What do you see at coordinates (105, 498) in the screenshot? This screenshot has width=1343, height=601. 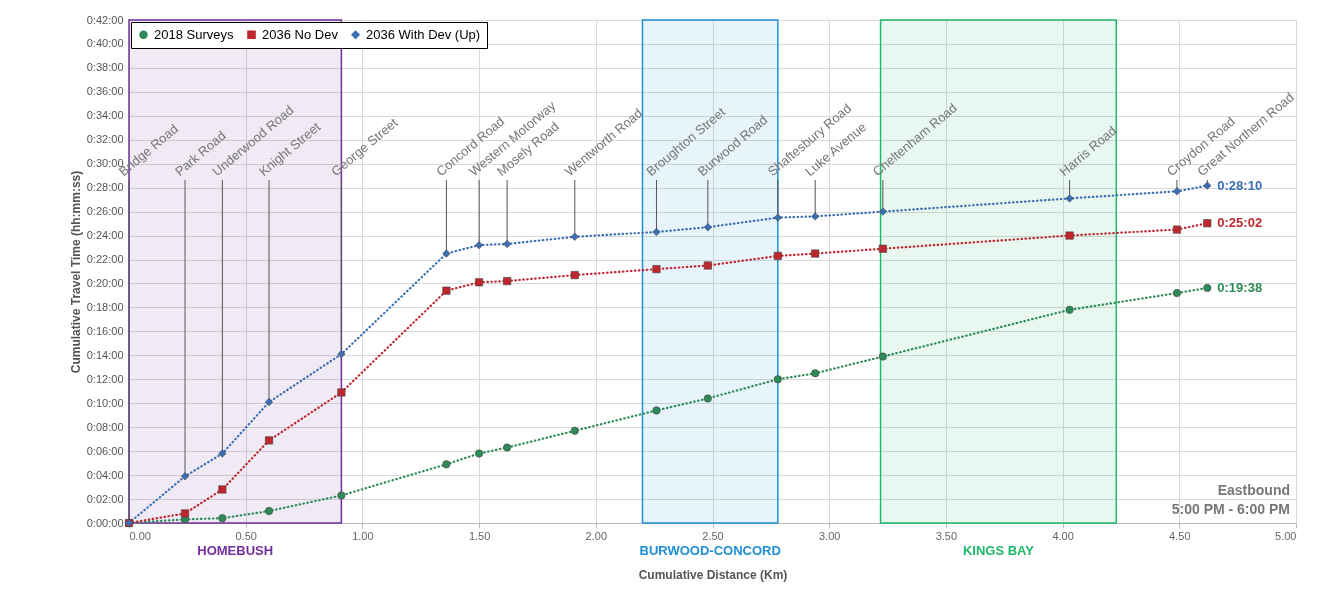 I see `y-tick-label: 0:02:00` at bounding box center [105, 498].